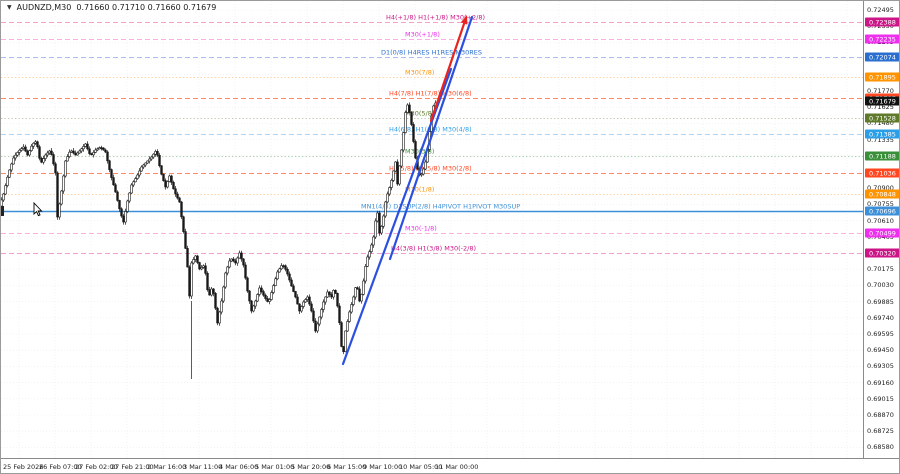 The image size is (900, 474). Describe the element at coordinates (383, 467) in the screenshot. I see `time-axis-label: 9 Mar 10:00` at that location.